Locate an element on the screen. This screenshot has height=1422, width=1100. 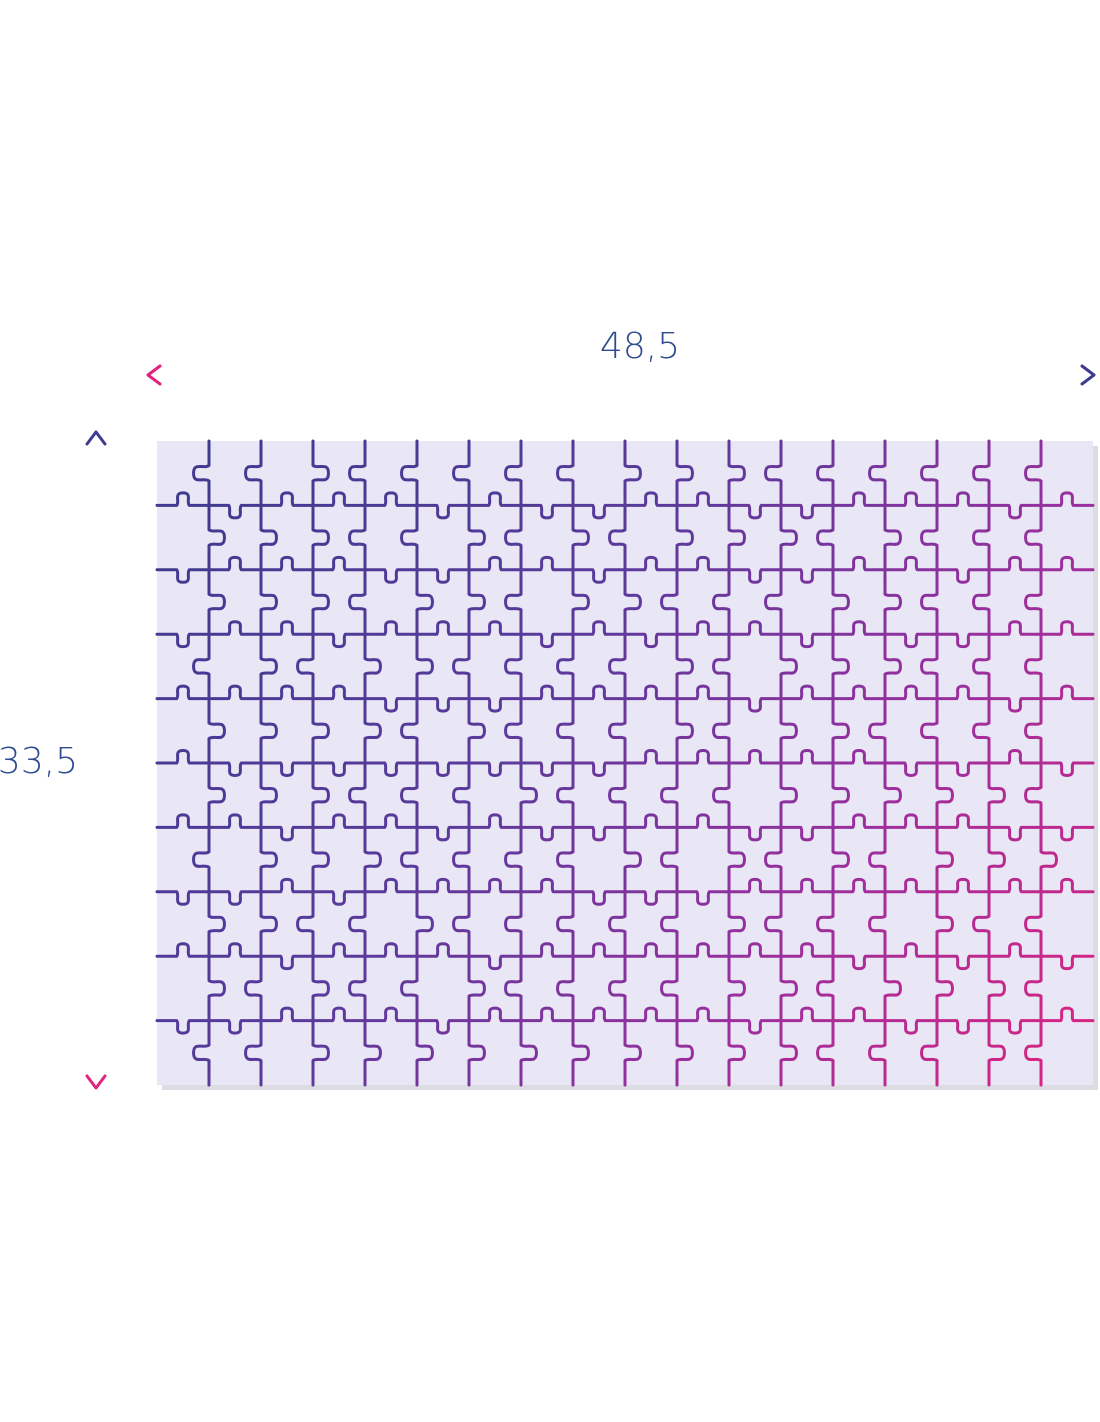
height-arrow-top-head is located at coordinates (96, 438).